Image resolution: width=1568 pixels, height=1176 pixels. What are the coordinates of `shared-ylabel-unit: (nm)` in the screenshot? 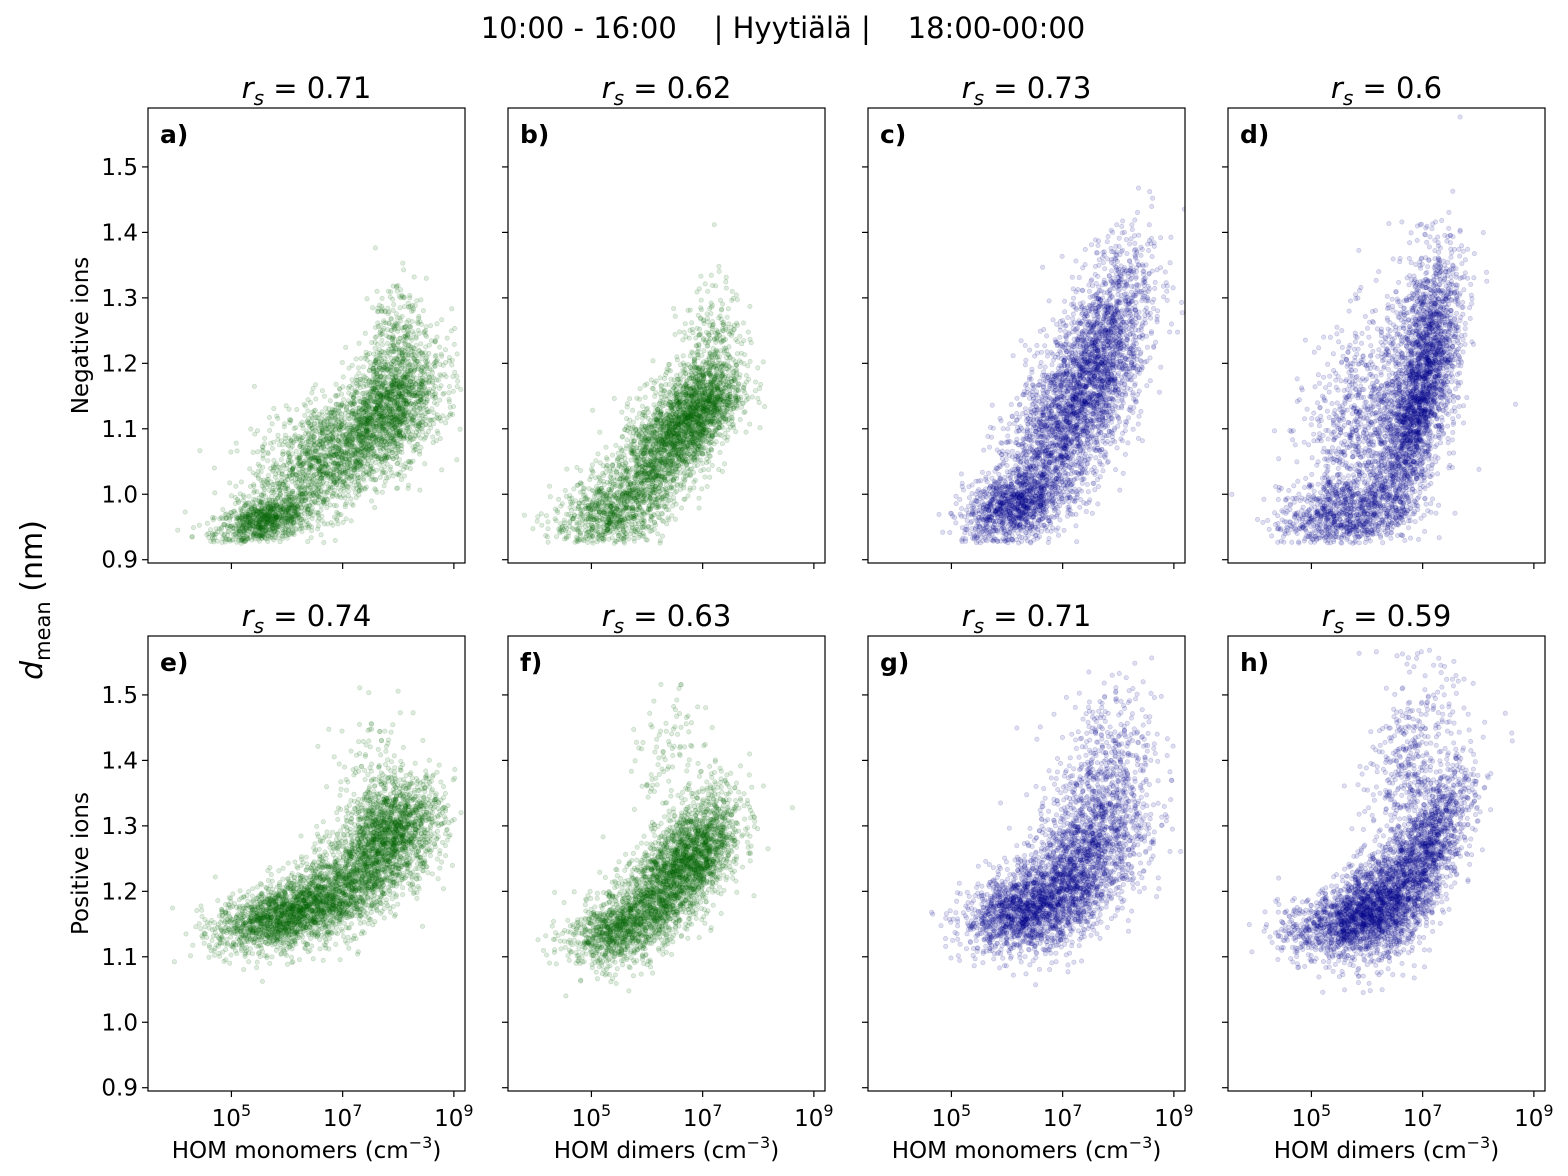 It's located at (32, 560).